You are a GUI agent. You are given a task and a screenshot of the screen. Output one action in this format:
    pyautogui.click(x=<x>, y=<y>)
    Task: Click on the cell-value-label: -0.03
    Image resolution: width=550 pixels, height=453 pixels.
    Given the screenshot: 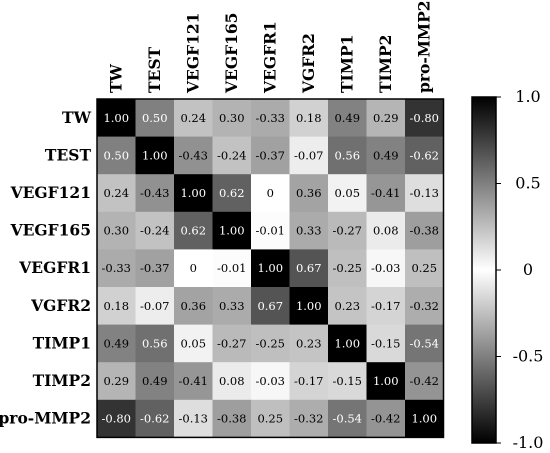 What is the action you would take?
    pyautogui.click(x=271, y=381)
    